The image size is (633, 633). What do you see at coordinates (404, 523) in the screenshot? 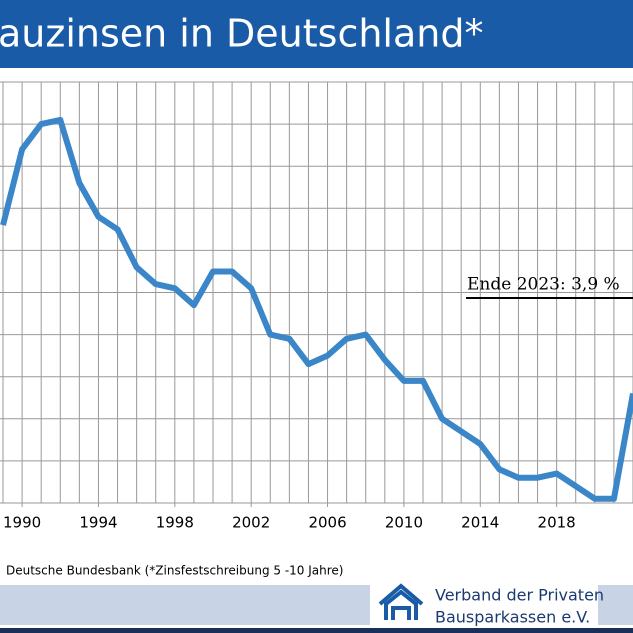
I see `x-tick-label: 2010` at bounding box center [404, 523].